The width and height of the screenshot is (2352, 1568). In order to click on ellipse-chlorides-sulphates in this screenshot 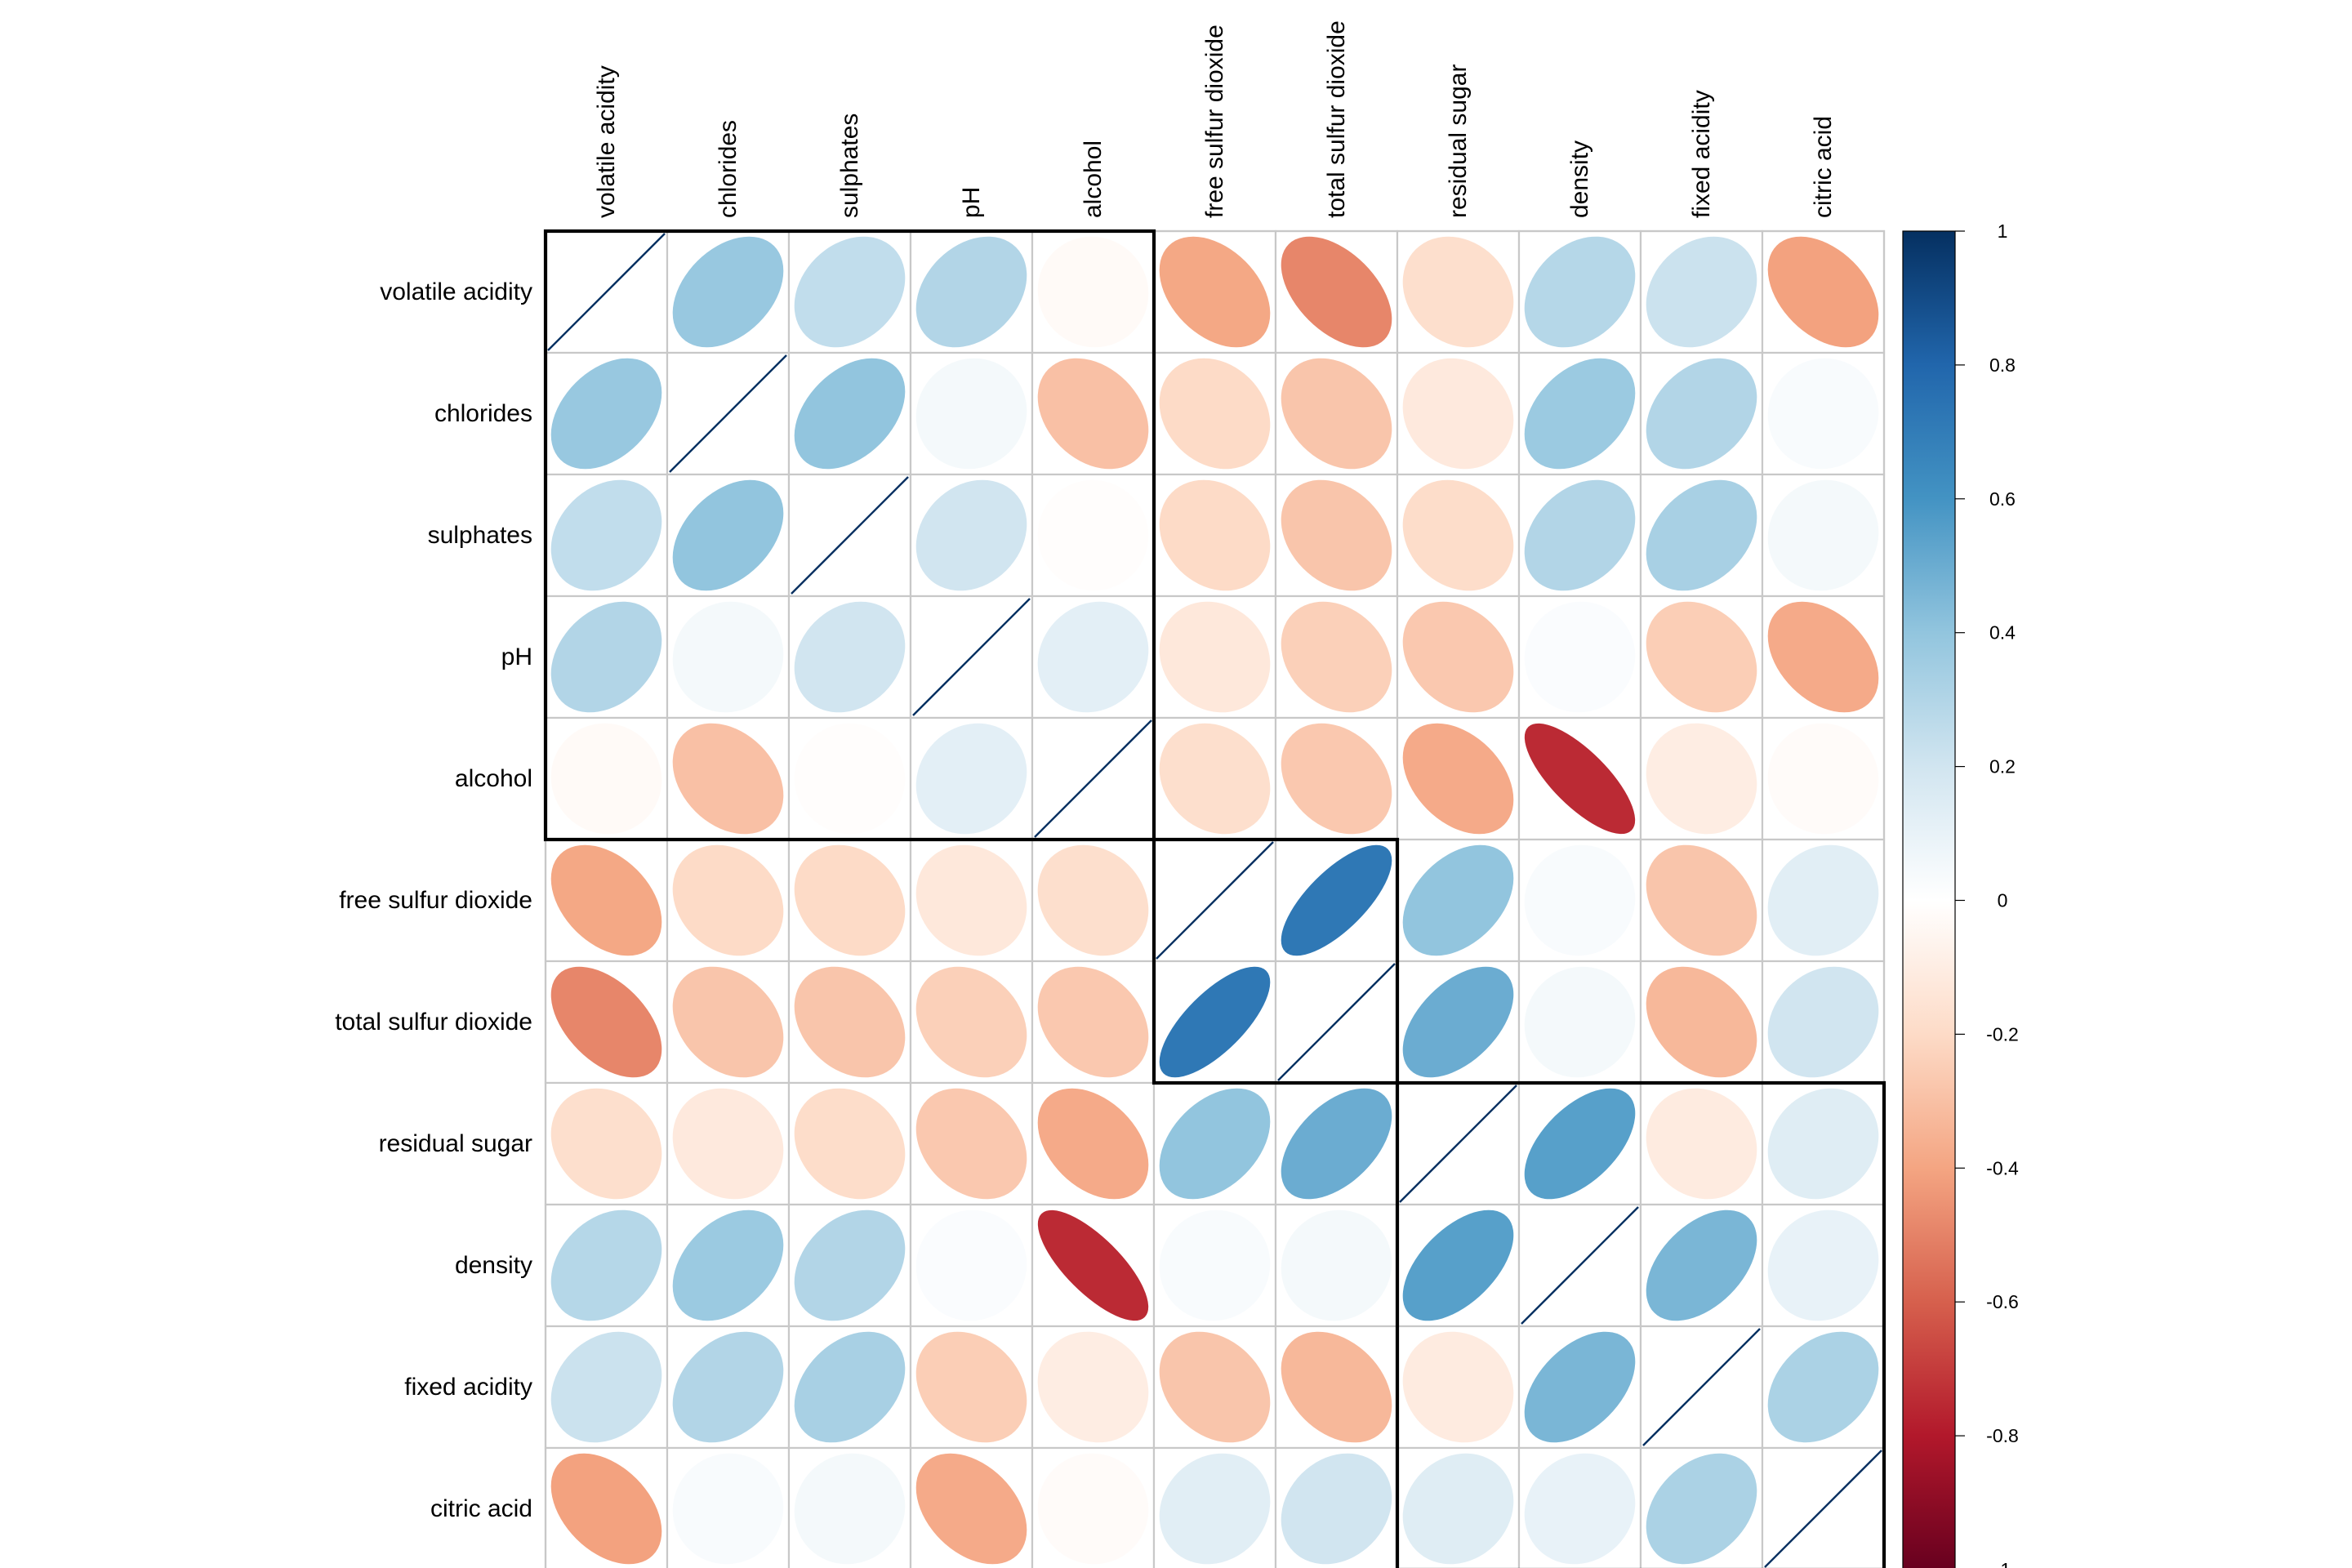, I will do `click(850, 414)`.